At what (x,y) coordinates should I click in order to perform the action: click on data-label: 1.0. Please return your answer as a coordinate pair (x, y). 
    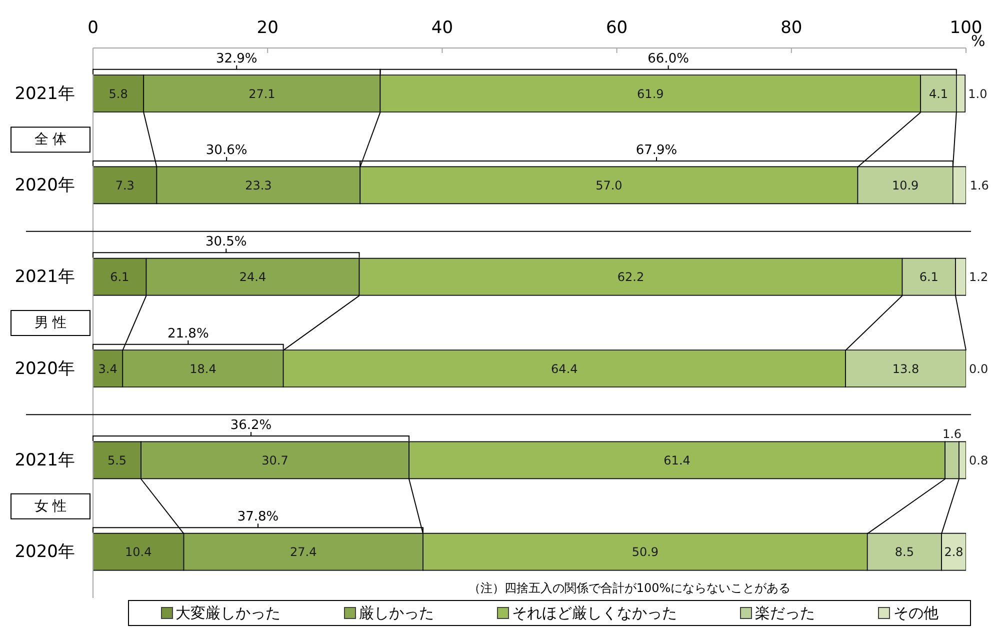
    Looking at the image, I should click on (978, 93).